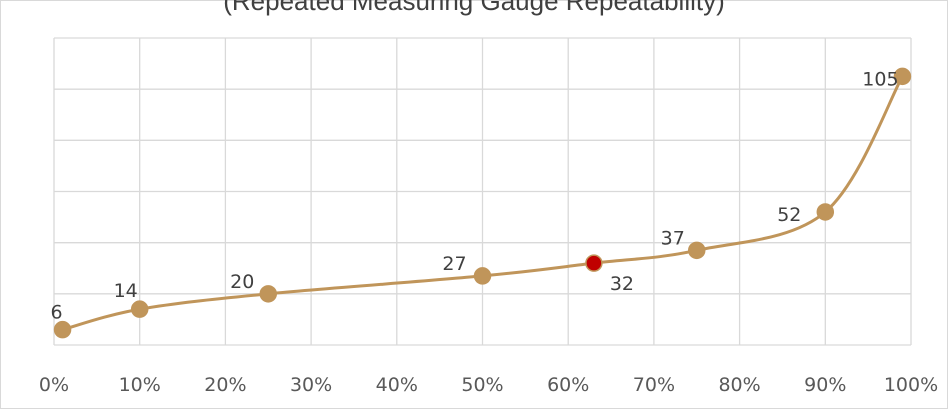 The image size is (948, 409). Describe the element at coordinates (739, 385) in the screenshot. I see `x-tick-label: 80%` at that location.